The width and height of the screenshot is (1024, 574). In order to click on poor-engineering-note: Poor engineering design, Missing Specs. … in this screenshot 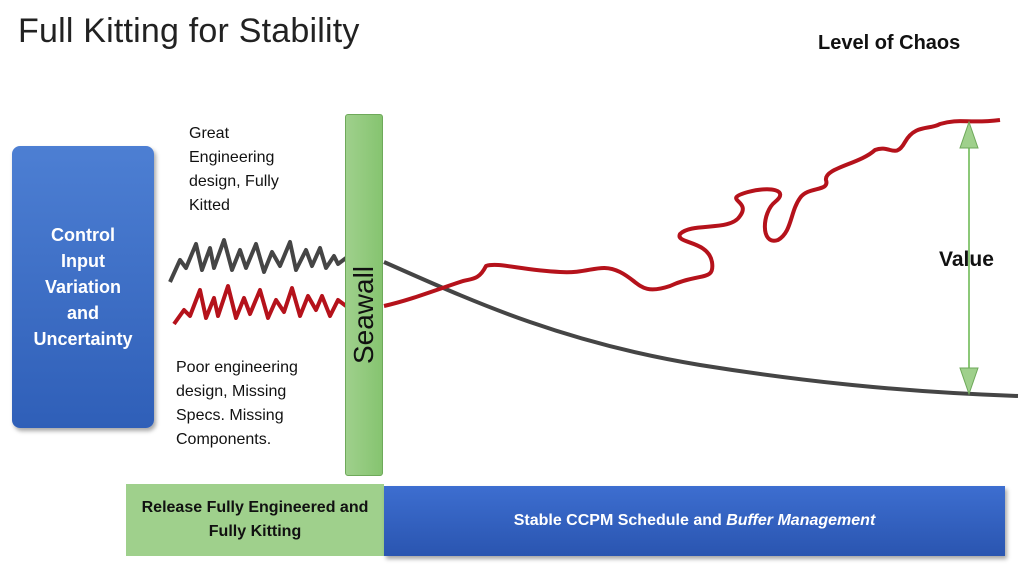, I will do `click(237, 403)`.